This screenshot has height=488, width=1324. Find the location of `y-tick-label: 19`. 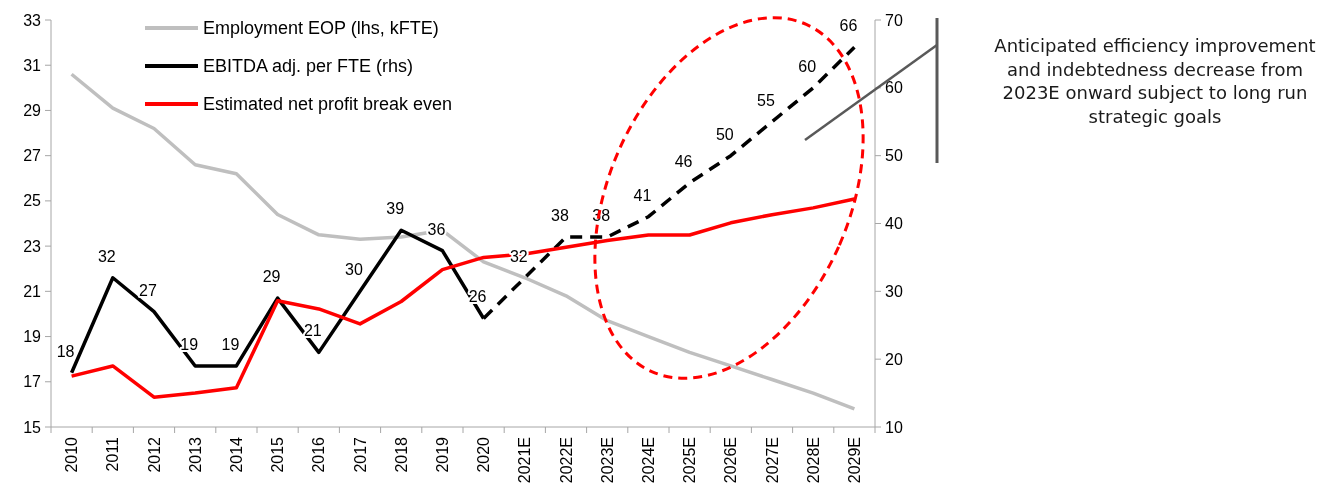

y-tick-label: 19 is located at coordinates (32, 337).